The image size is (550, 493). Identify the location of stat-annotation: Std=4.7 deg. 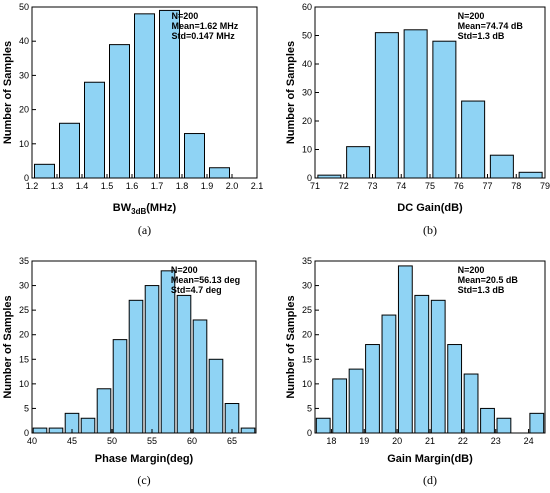
(196, 290).